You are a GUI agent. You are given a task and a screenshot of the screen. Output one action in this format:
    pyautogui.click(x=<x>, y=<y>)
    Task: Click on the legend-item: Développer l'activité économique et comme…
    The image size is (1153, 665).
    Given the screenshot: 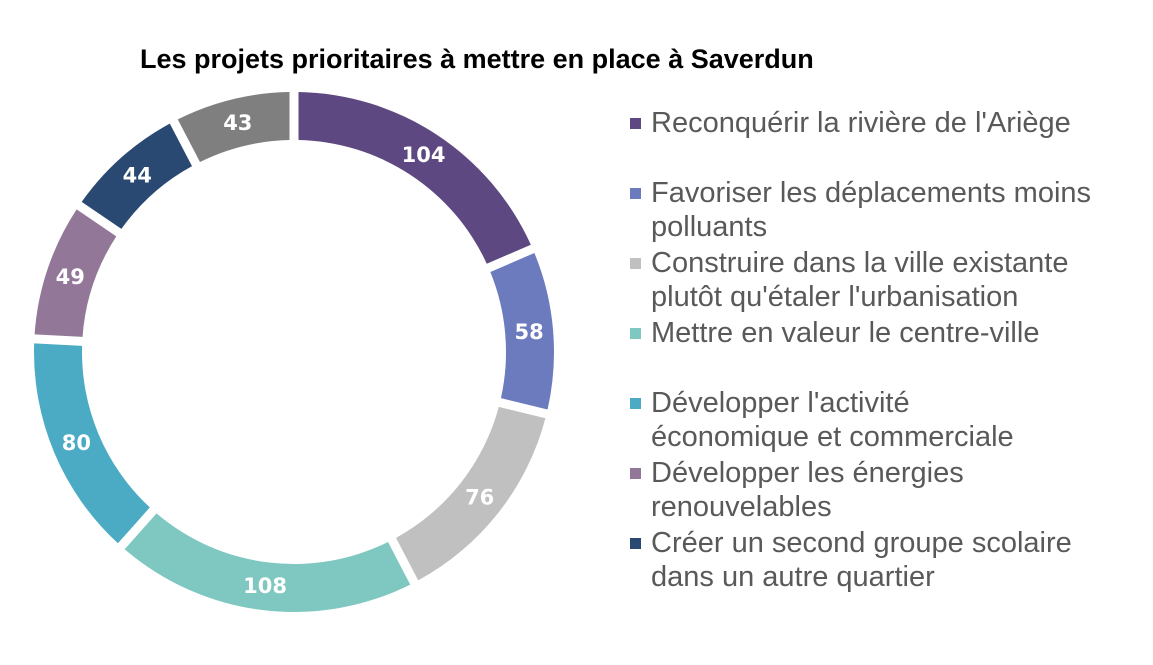 What is the action you would take?
    pyautogui.click(x=888, y=420)
    